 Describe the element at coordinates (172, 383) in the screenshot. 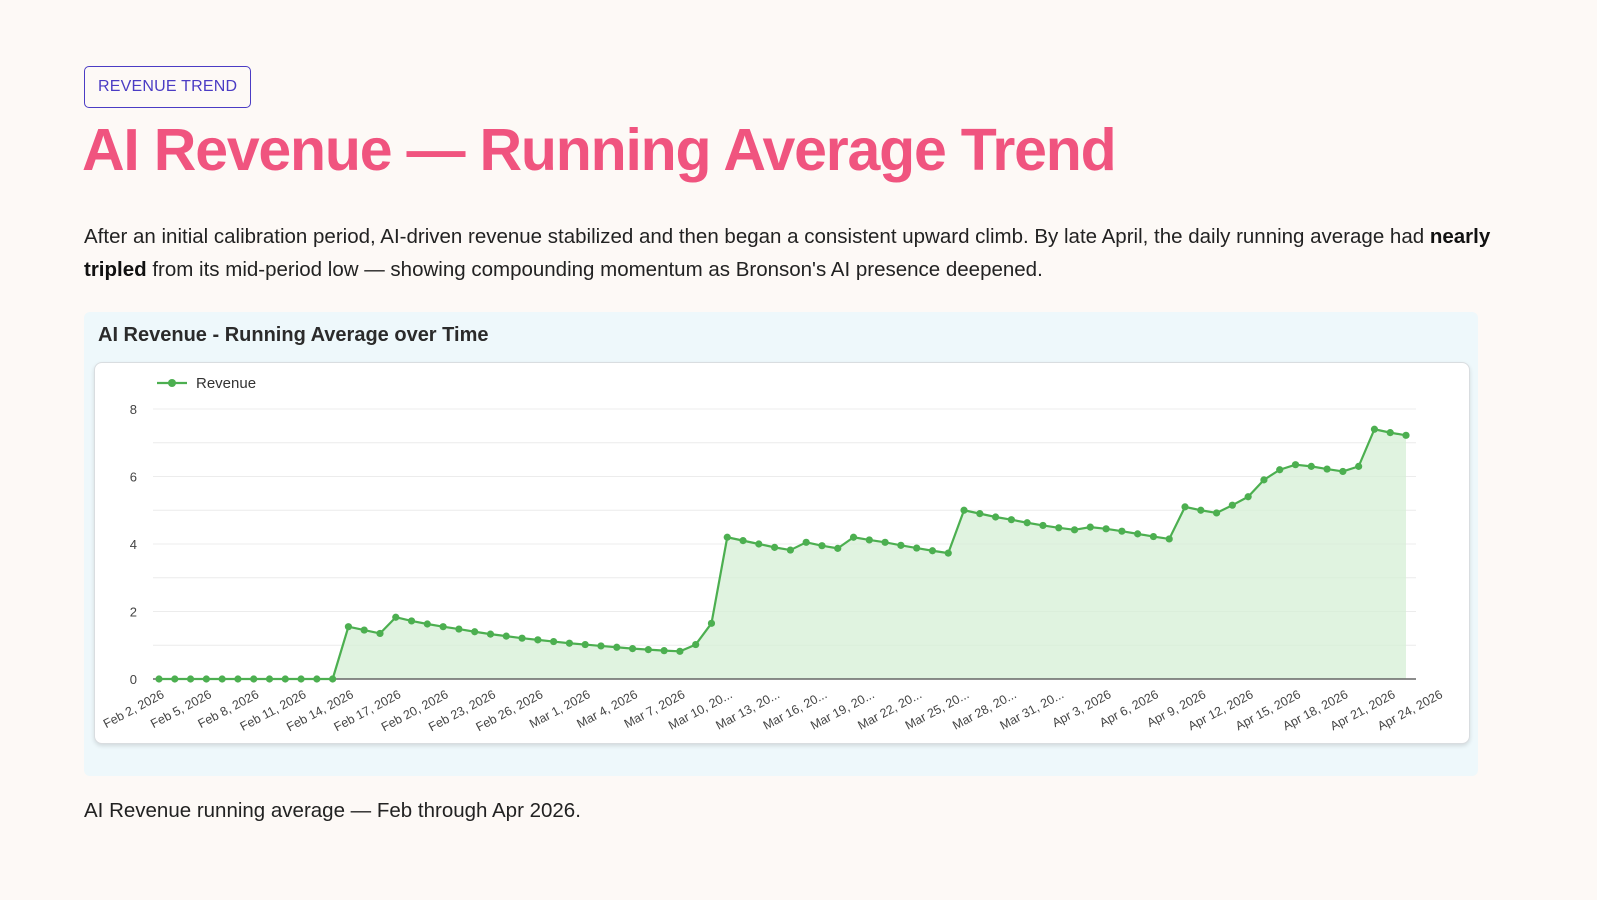

I see `legend-marker-icon` at that location.